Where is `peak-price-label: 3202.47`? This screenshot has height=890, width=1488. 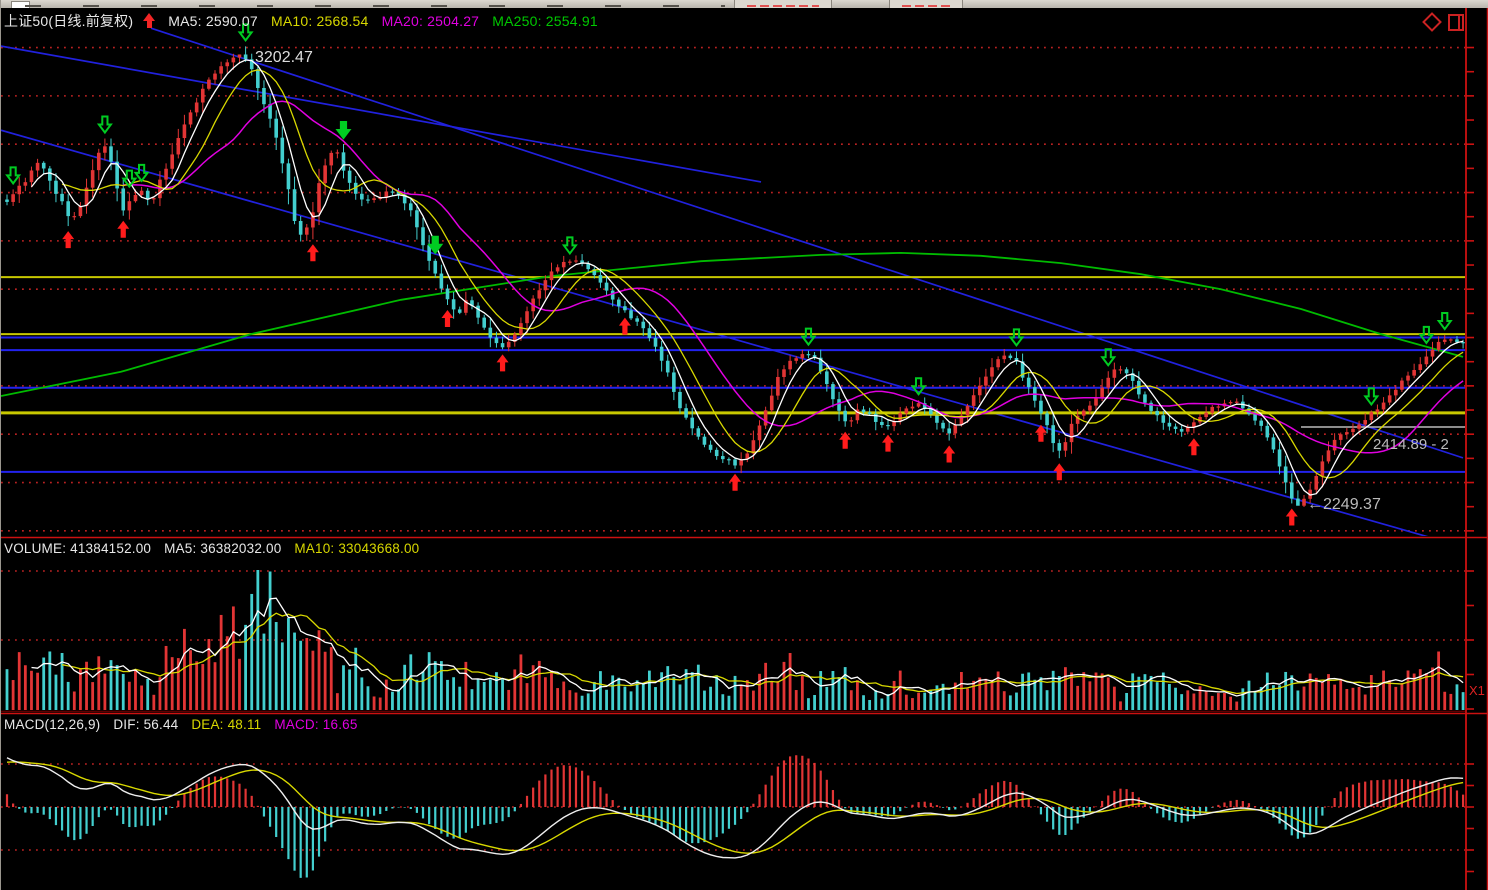 peak-price-label: 3202.47 is located at coordinates (284, 57).